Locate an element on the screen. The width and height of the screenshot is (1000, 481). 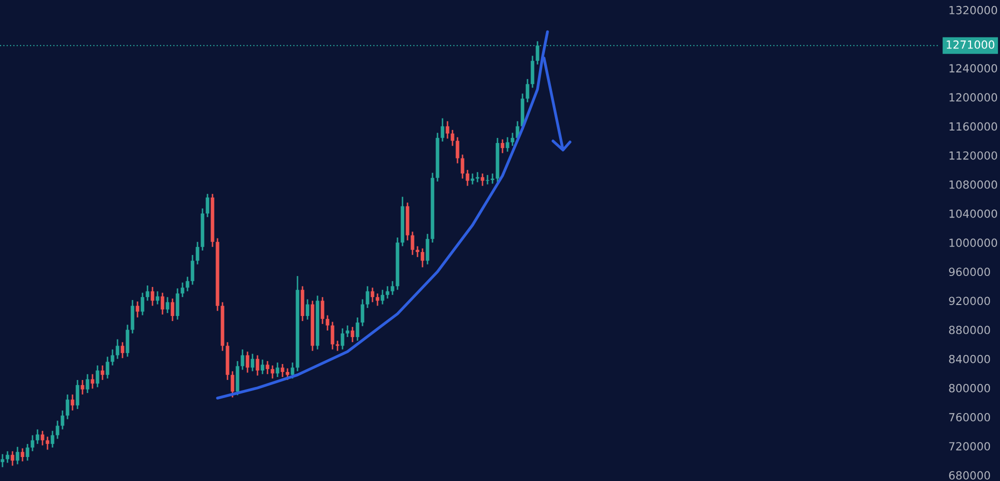
y-tick-label: 1200000 is located at coordinates (974, 97).